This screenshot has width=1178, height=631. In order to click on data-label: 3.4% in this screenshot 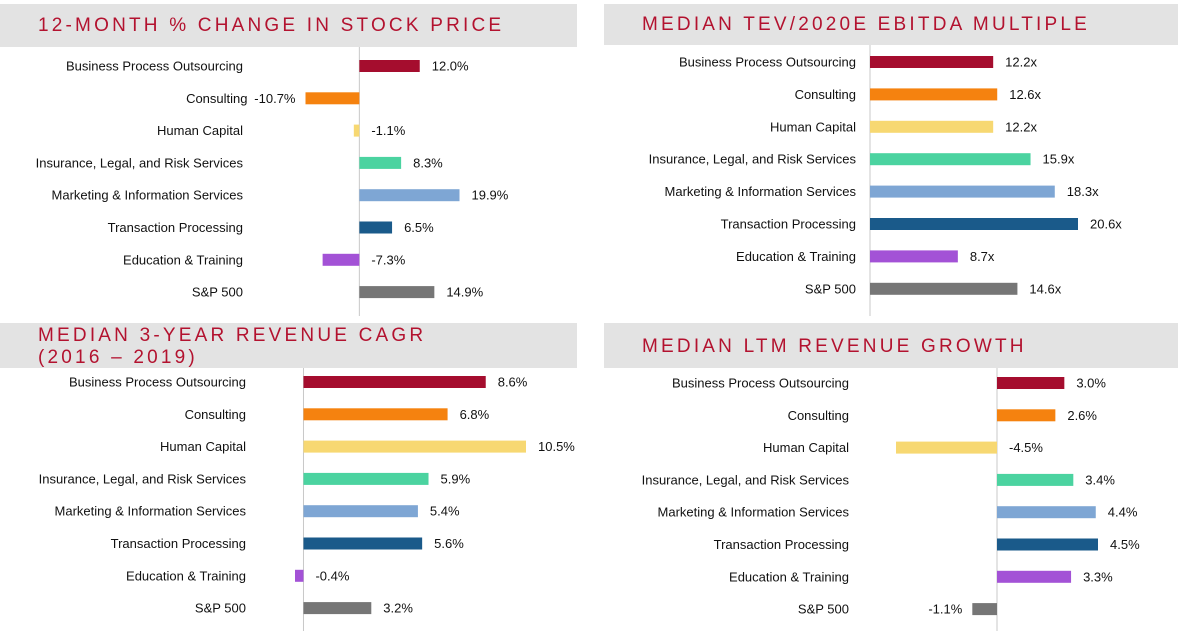, I will do `click(1100, 479)`.